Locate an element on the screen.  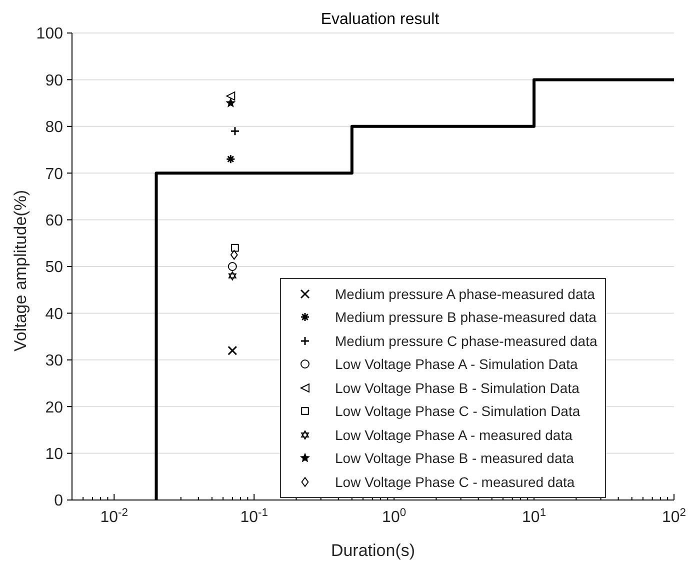
x-tick-label: 10$^{0}$ is located at coordinates (394, 516).